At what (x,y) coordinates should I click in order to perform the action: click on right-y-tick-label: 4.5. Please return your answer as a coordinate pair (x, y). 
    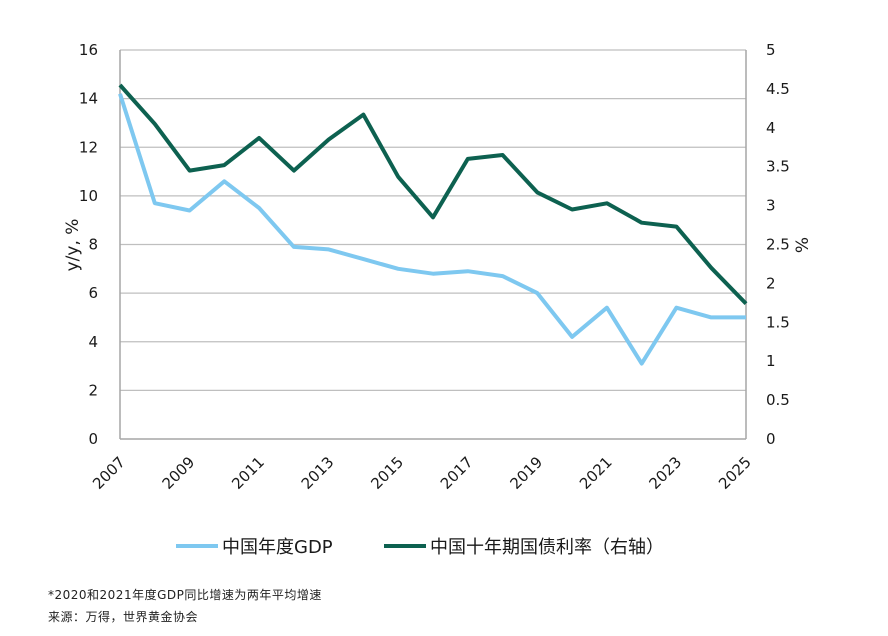
    Looking at the image, I should click on (778, 89).